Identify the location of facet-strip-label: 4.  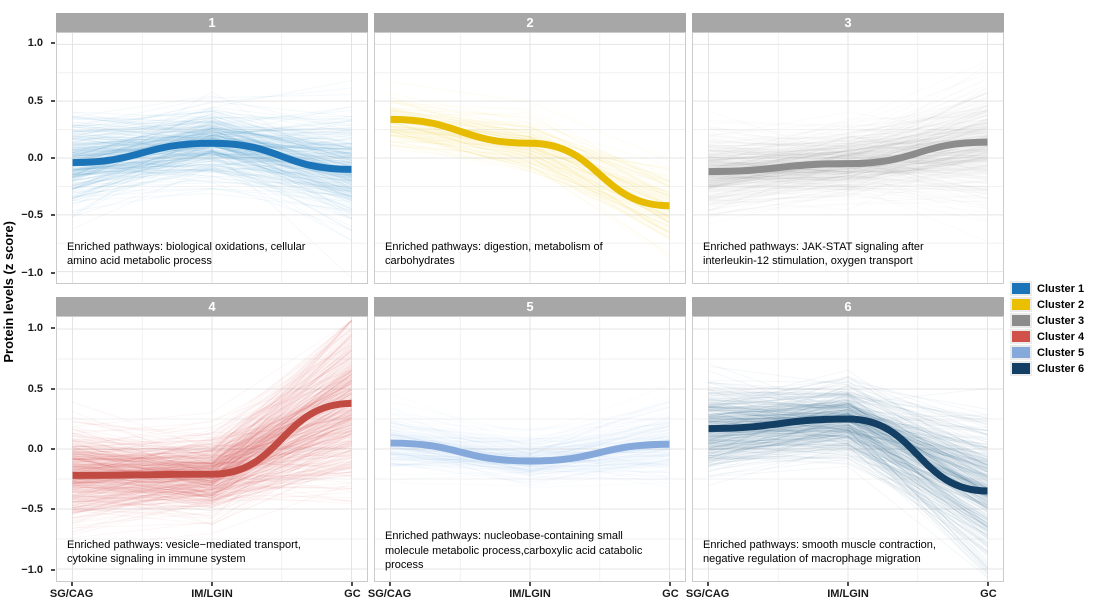
(212, 306).